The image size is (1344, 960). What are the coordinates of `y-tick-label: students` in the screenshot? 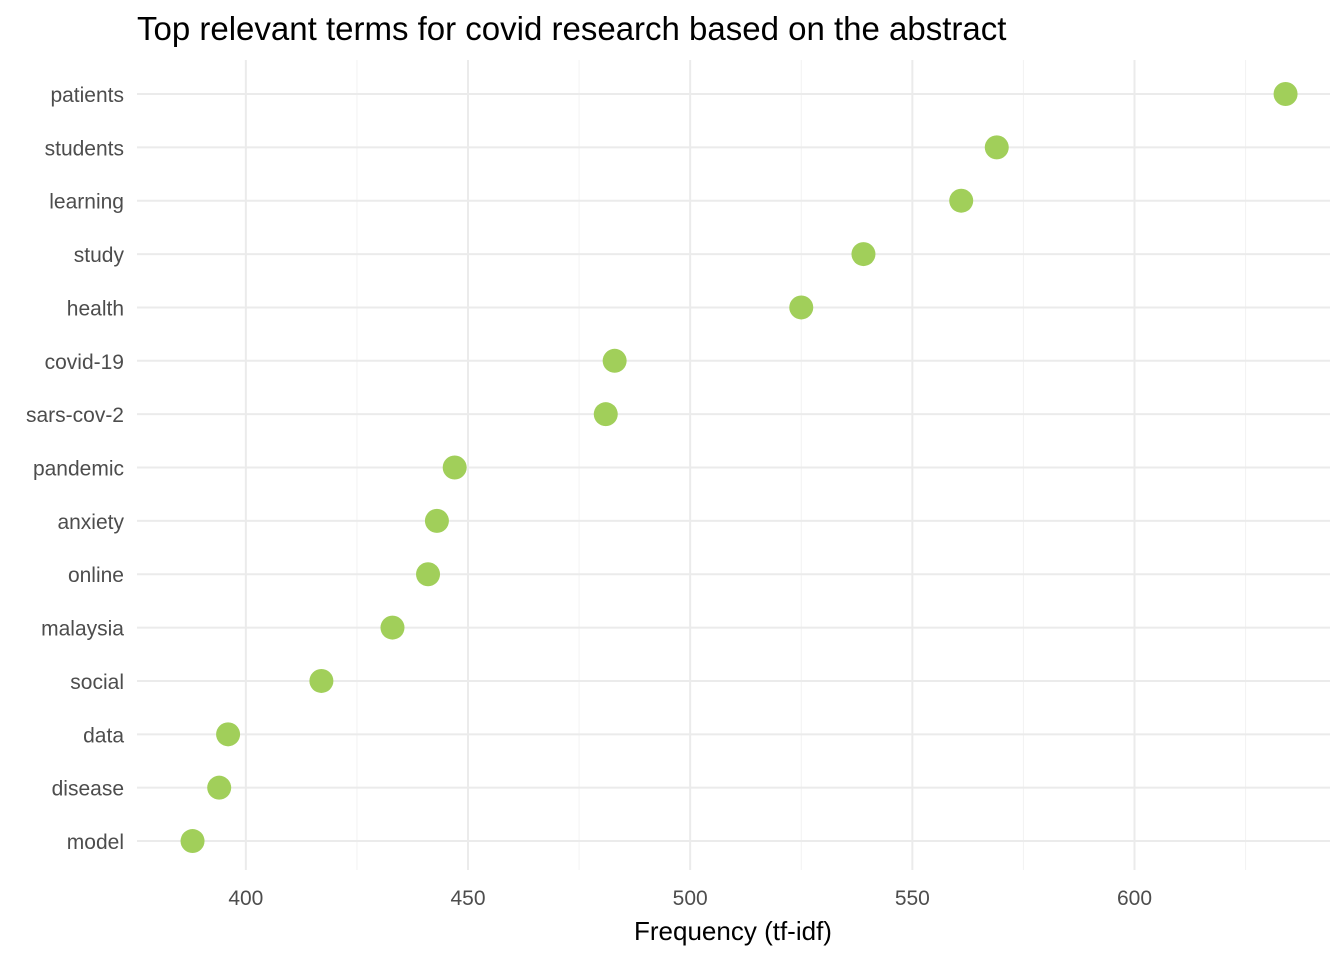 It's located at (84, 148).